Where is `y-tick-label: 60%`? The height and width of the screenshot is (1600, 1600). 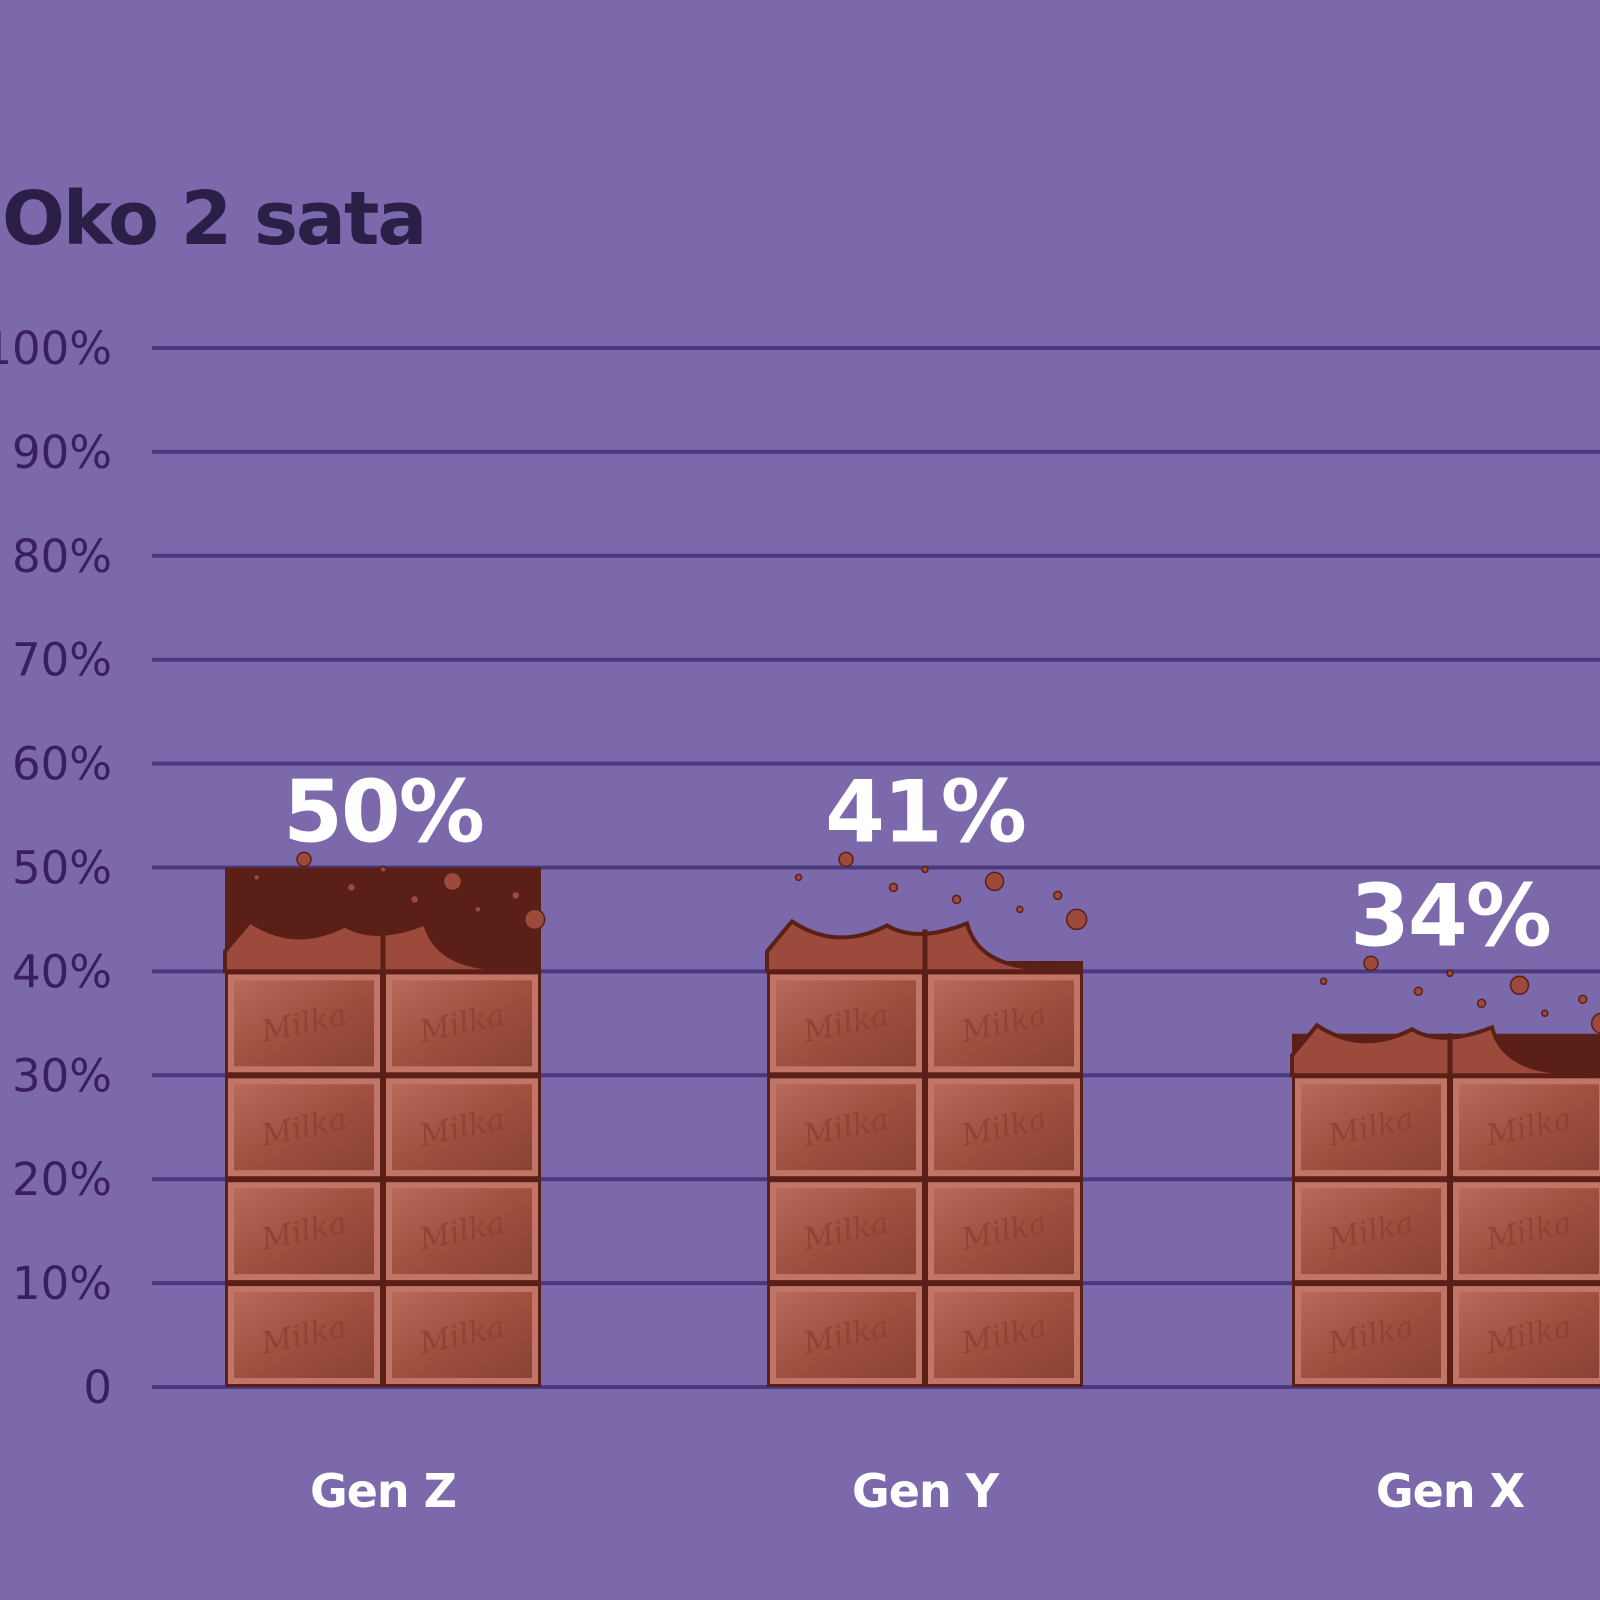
y-tick-label: 60% is located at coordinates (62, 764).